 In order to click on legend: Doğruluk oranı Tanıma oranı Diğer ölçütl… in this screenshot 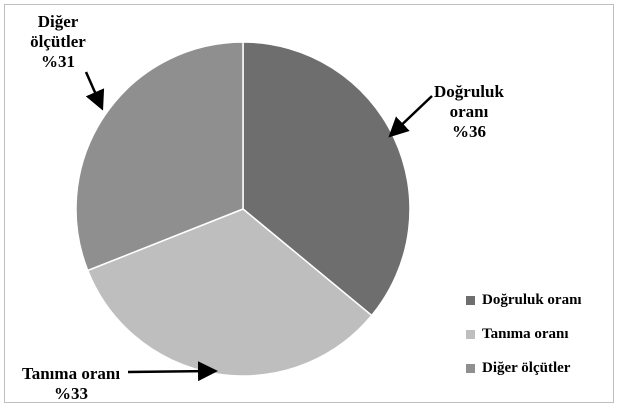, I will do `click(541, 334)`.